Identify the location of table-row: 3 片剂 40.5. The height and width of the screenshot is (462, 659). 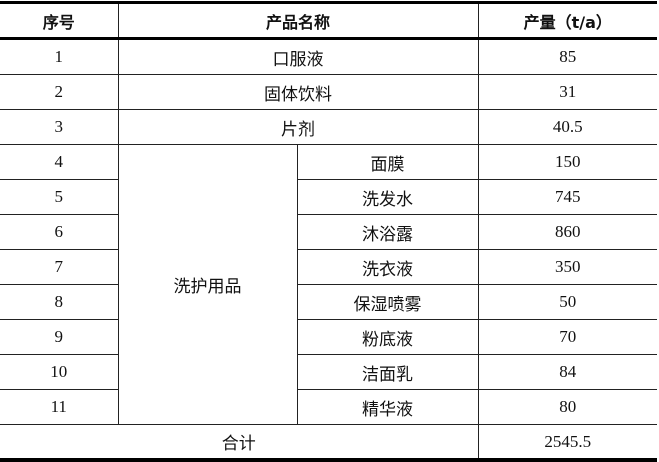
(328, 127).